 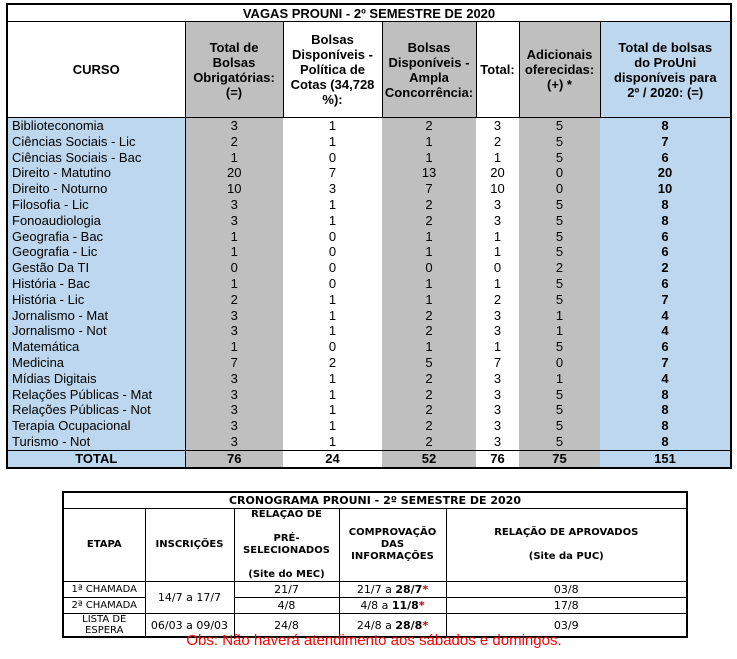 What do you see at coordinates (566, 589) in the screenshot?
I see `aprovados-cell: 03/8` at bounding box center [566, 589].